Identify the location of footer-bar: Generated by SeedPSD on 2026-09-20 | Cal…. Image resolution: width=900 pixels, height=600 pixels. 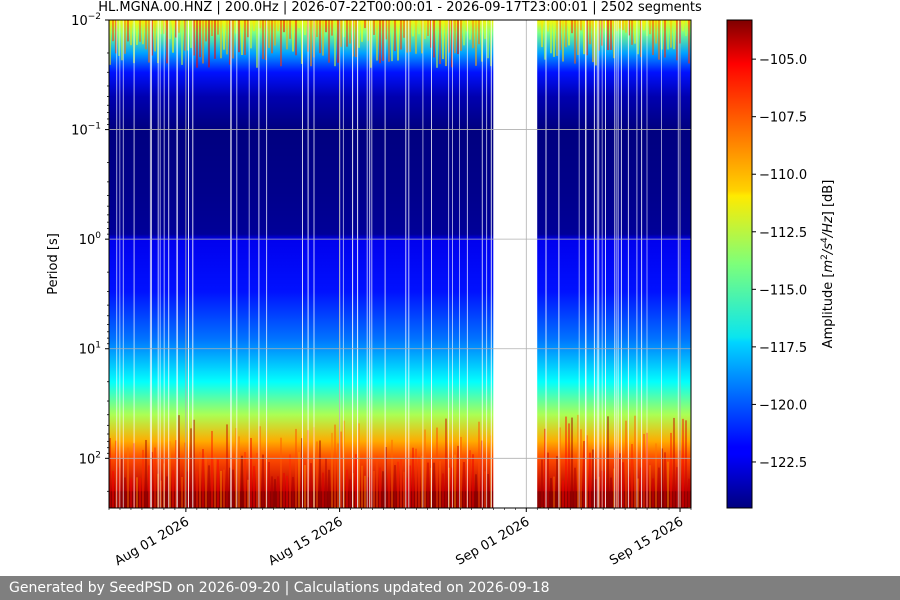
(450, 588).